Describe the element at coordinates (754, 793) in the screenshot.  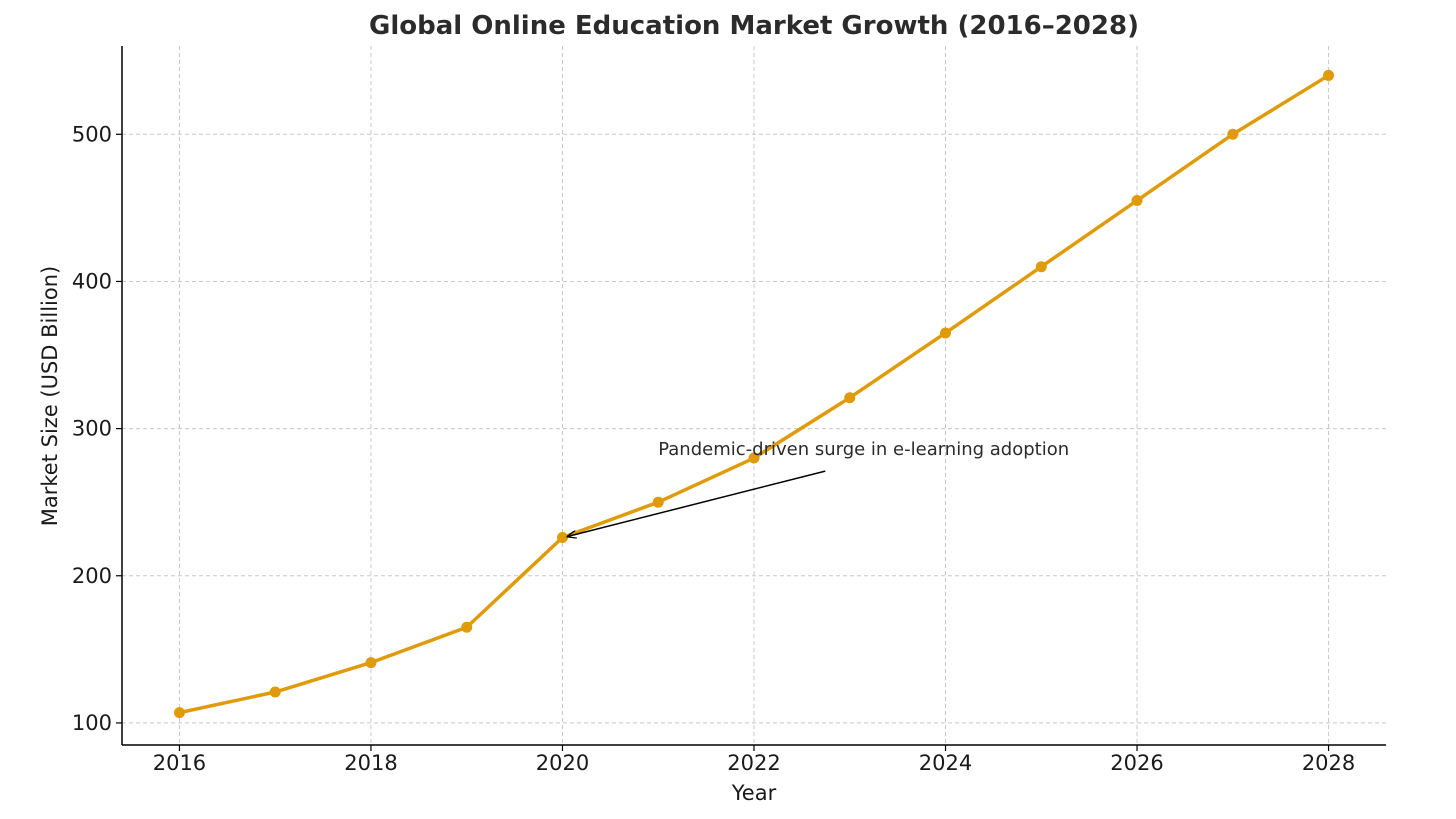
I see `x-axis-title: Year` at that location.